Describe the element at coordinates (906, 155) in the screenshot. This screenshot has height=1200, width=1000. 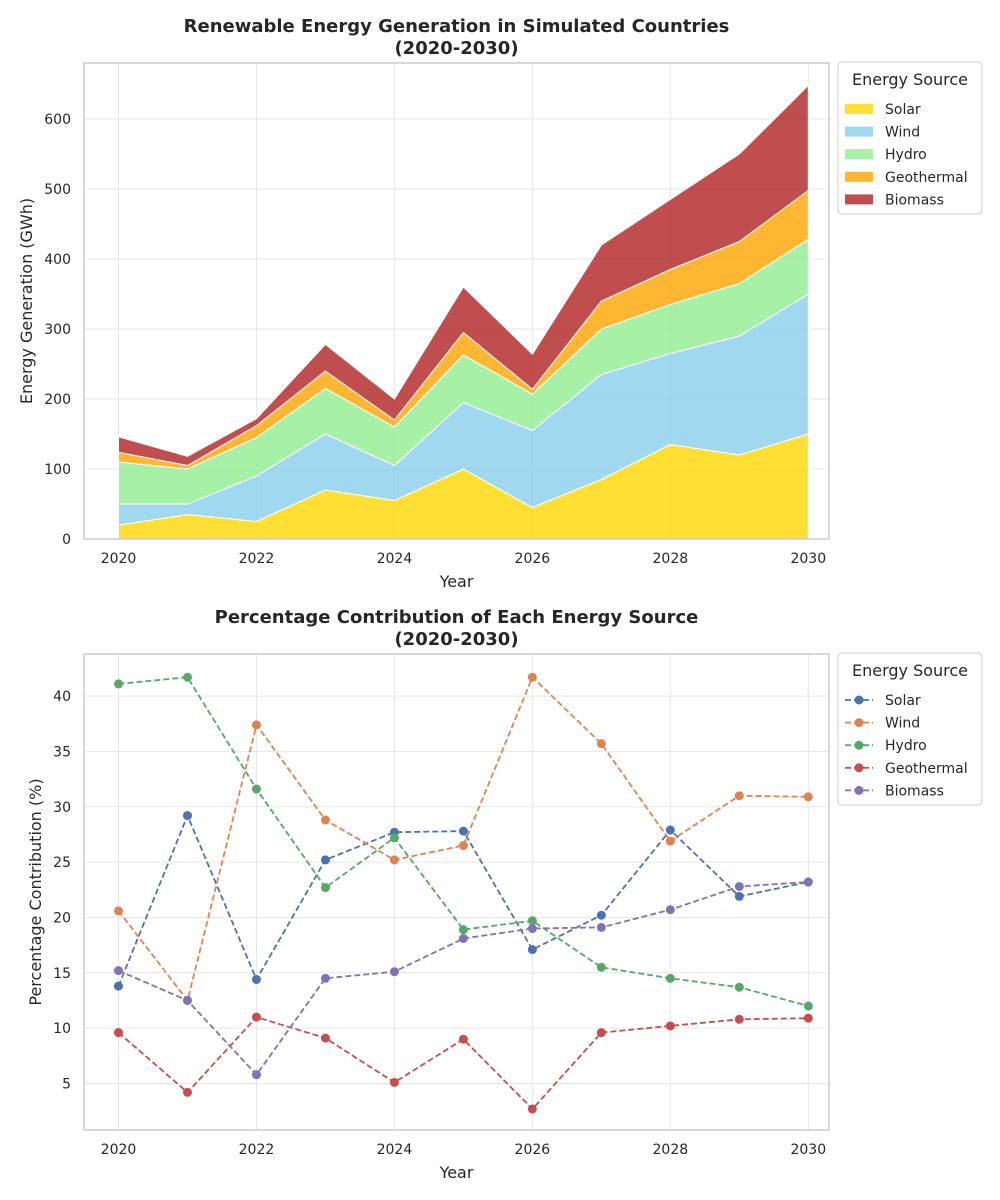
I see `legend-label: Hydro` at that location.